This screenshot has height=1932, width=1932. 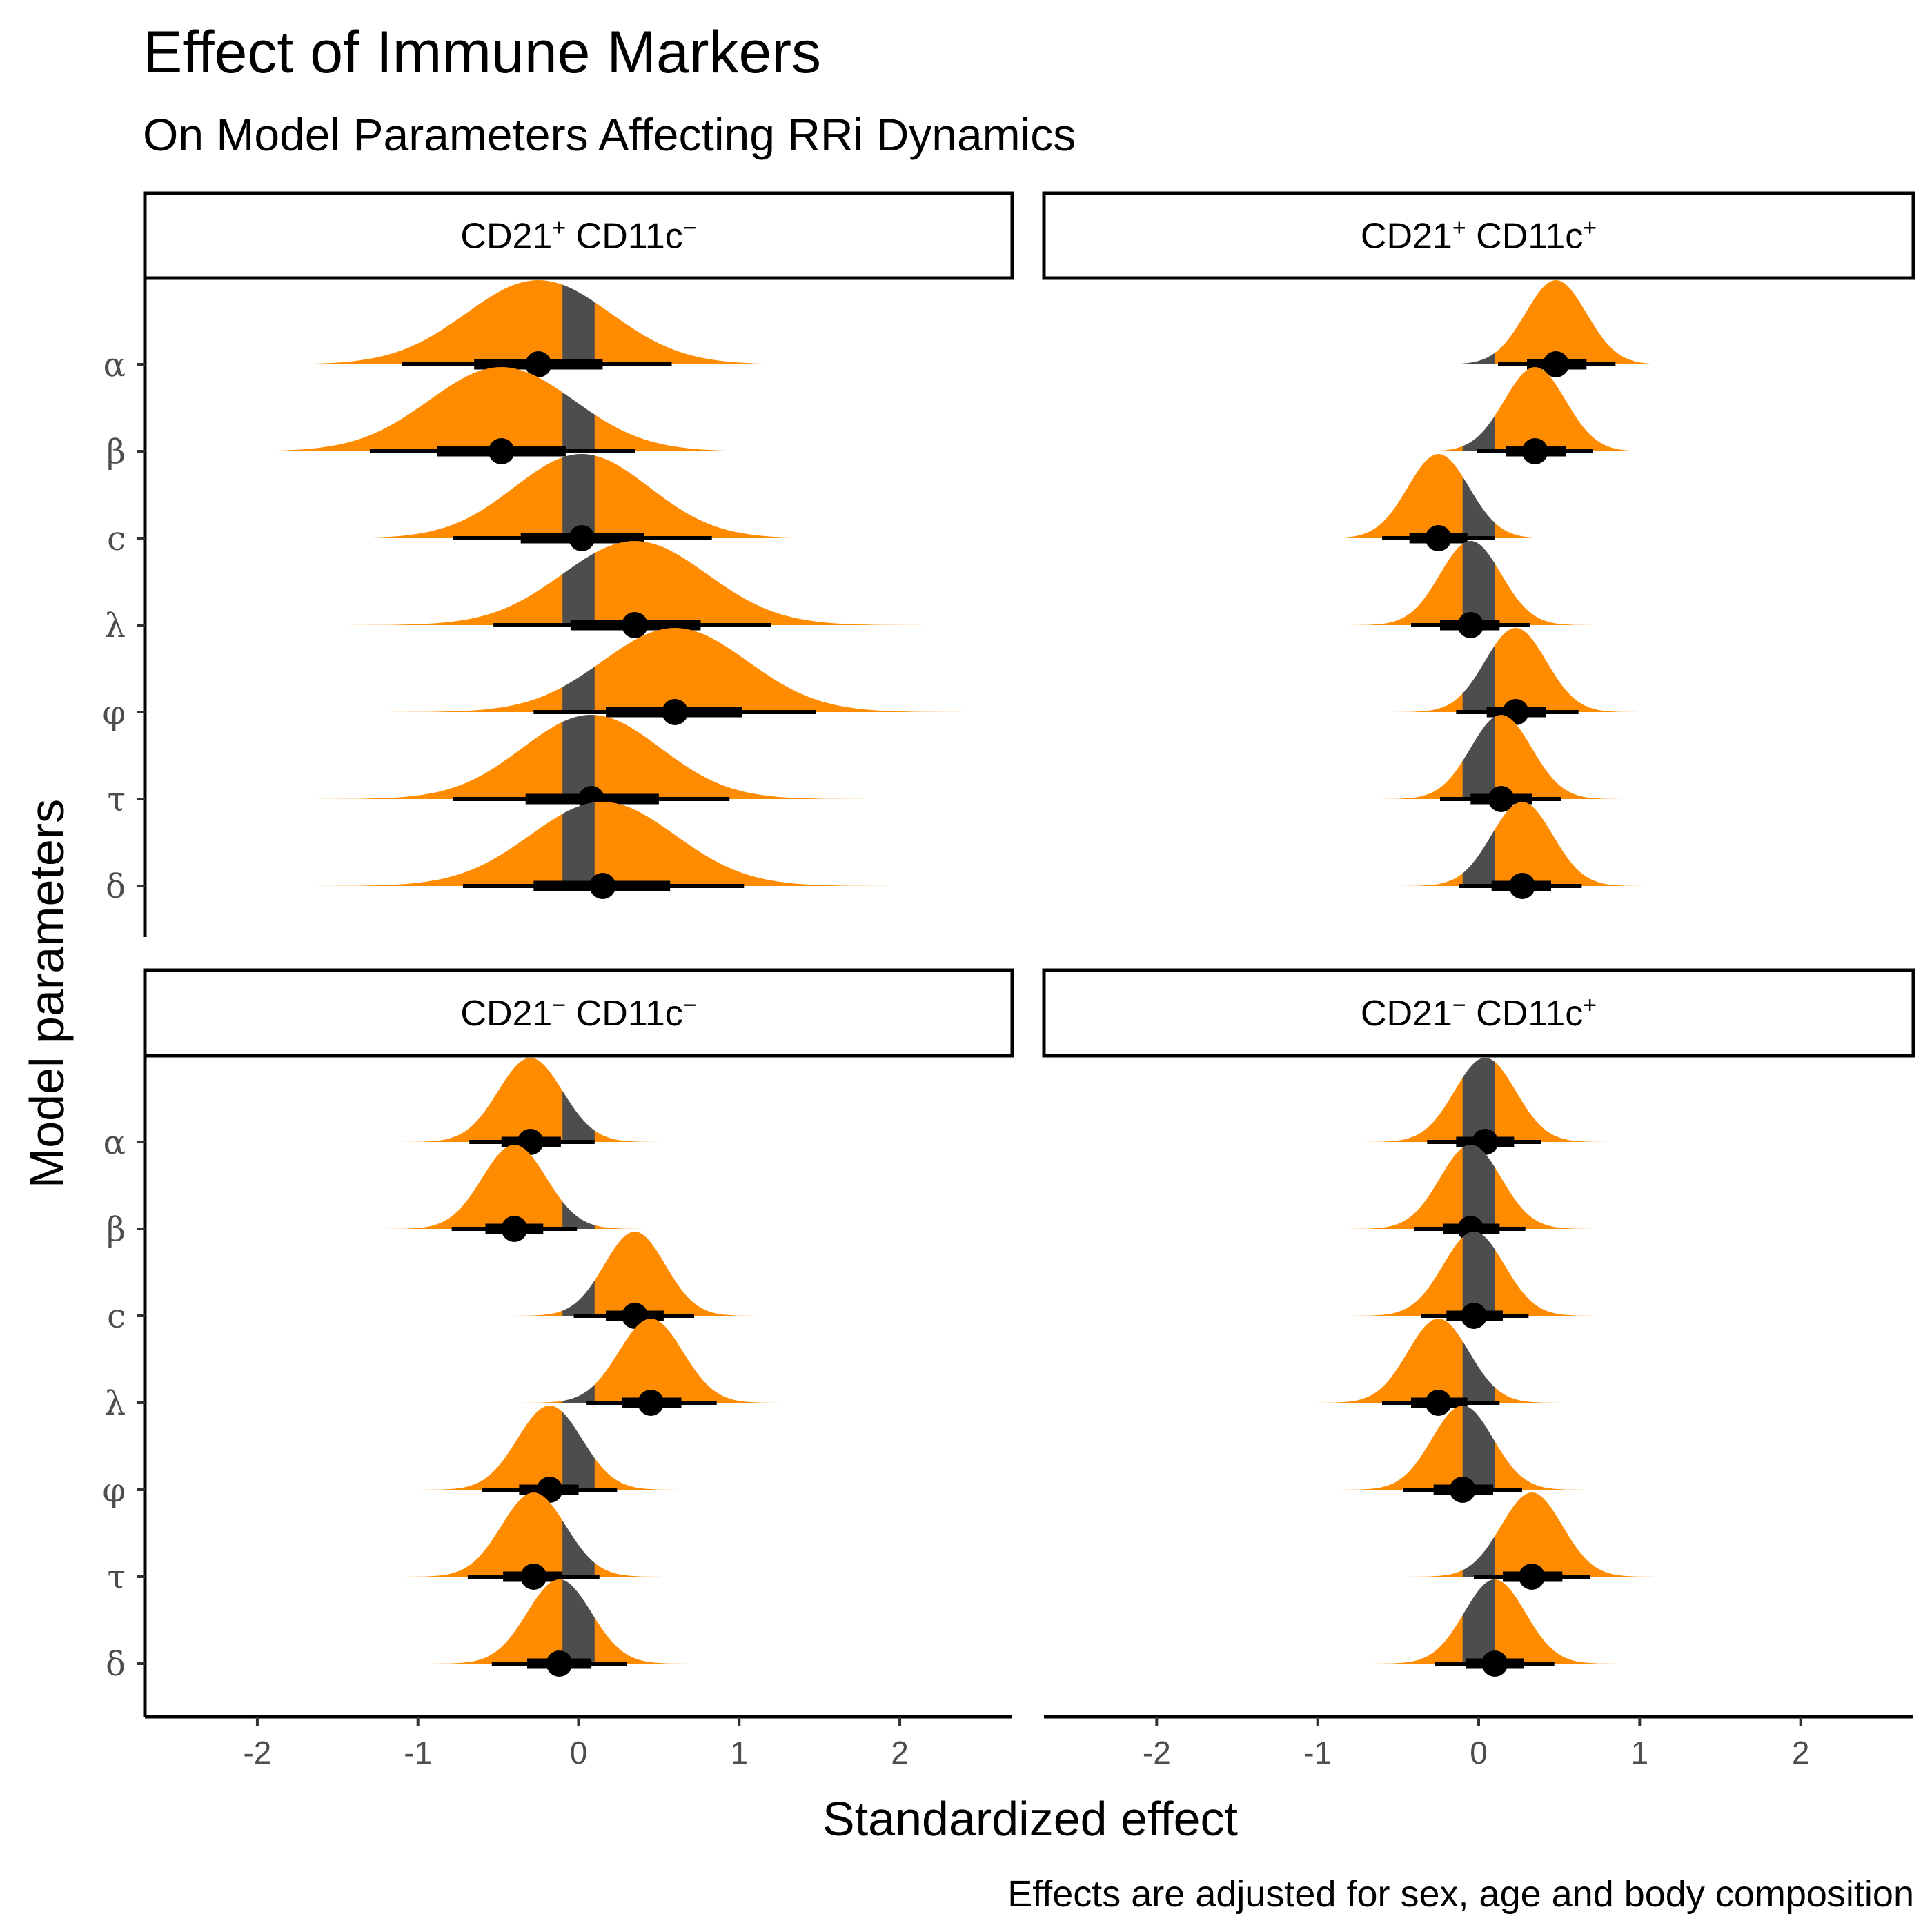 I want to click on x-axis-title: Standardized effect, so click(x=1030, y=1819).